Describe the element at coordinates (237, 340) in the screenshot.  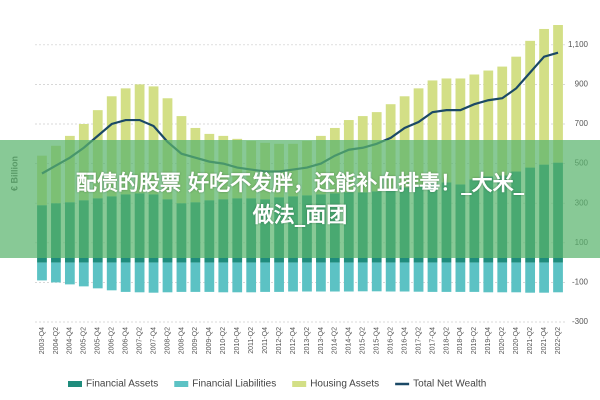
I see `x-tick-label: 2010-Q4` at that location.